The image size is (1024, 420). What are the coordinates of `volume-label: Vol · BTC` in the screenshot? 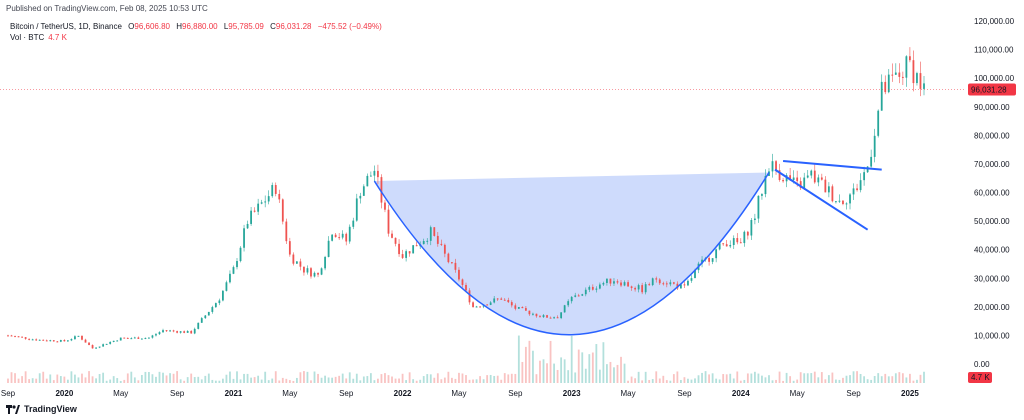 It's located at (27, 37).